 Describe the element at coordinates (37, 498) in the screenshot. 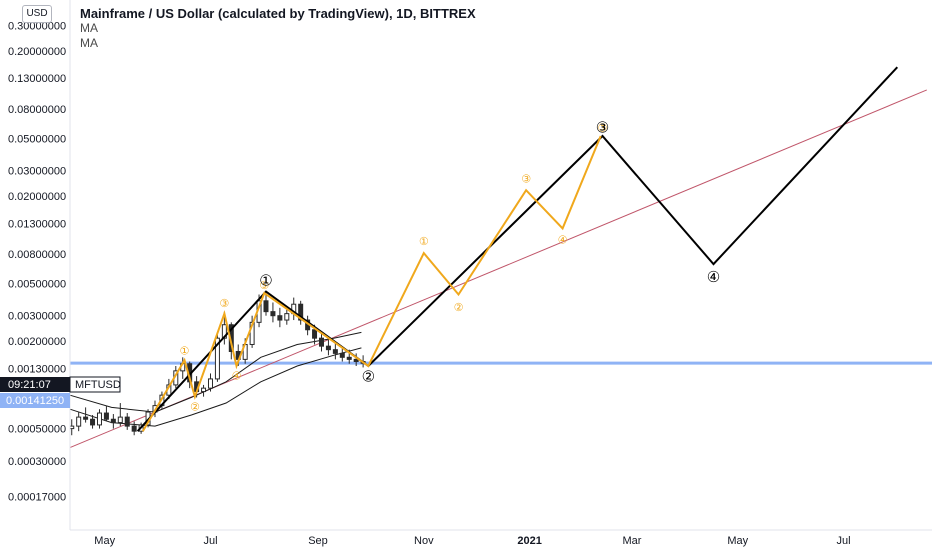

I see `y-tick-label: 0.00017000` at that location.